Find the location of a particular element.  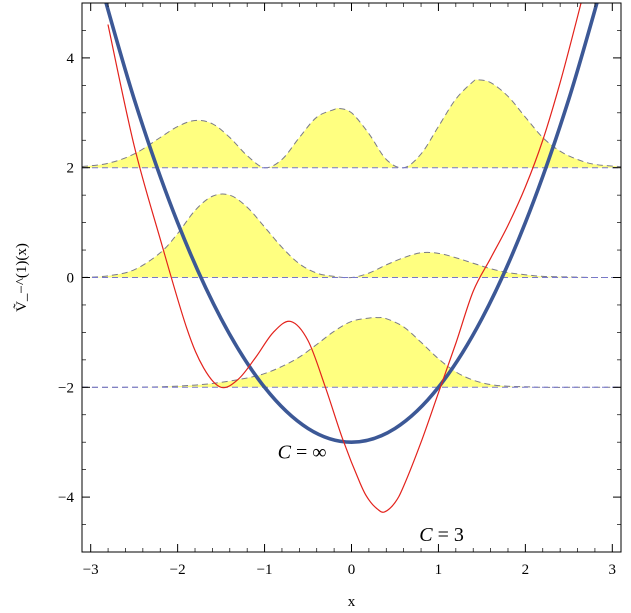

x-axis-label: x is located at coordinates (352, 602).